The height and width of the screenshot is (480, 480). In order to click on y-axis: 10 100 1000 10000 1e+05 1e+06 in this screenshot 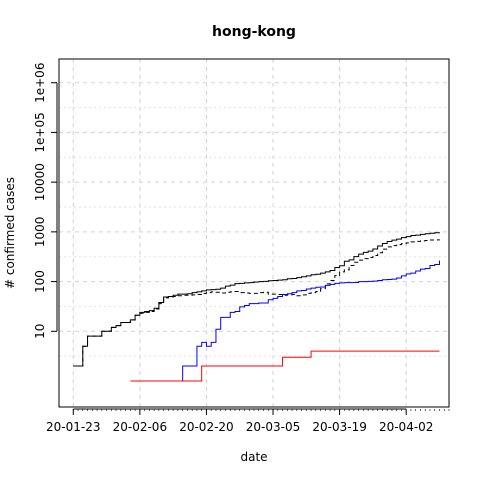, I will do `click(45, 201)`.